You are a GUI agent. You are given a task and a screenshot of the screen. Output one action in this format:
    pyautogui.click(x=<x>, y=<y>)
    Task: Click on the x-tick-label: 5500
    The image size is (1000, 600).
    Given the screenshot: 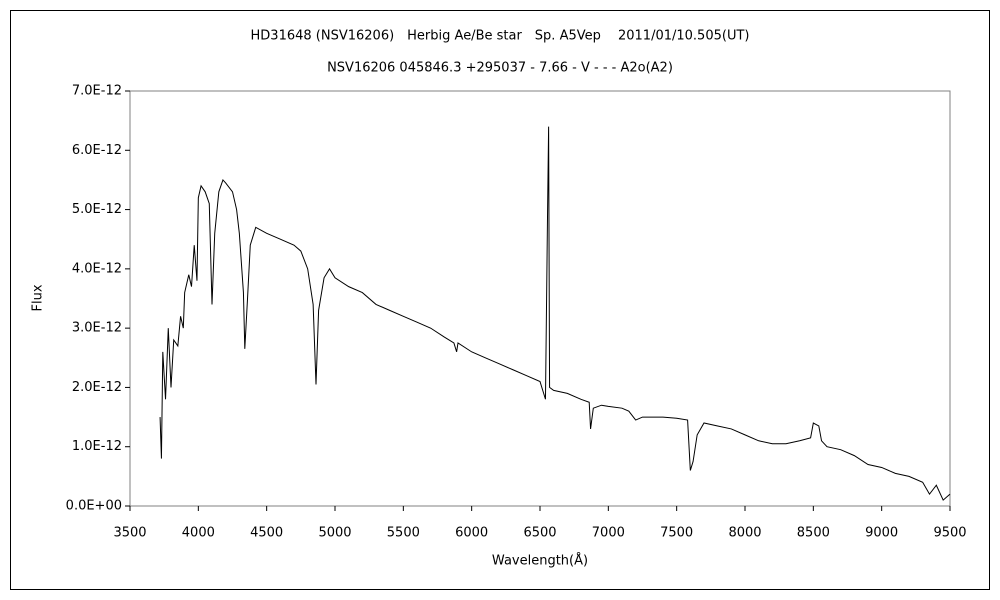 What is the action you would take?
    pyautogui.click(x=403, y=533)
    